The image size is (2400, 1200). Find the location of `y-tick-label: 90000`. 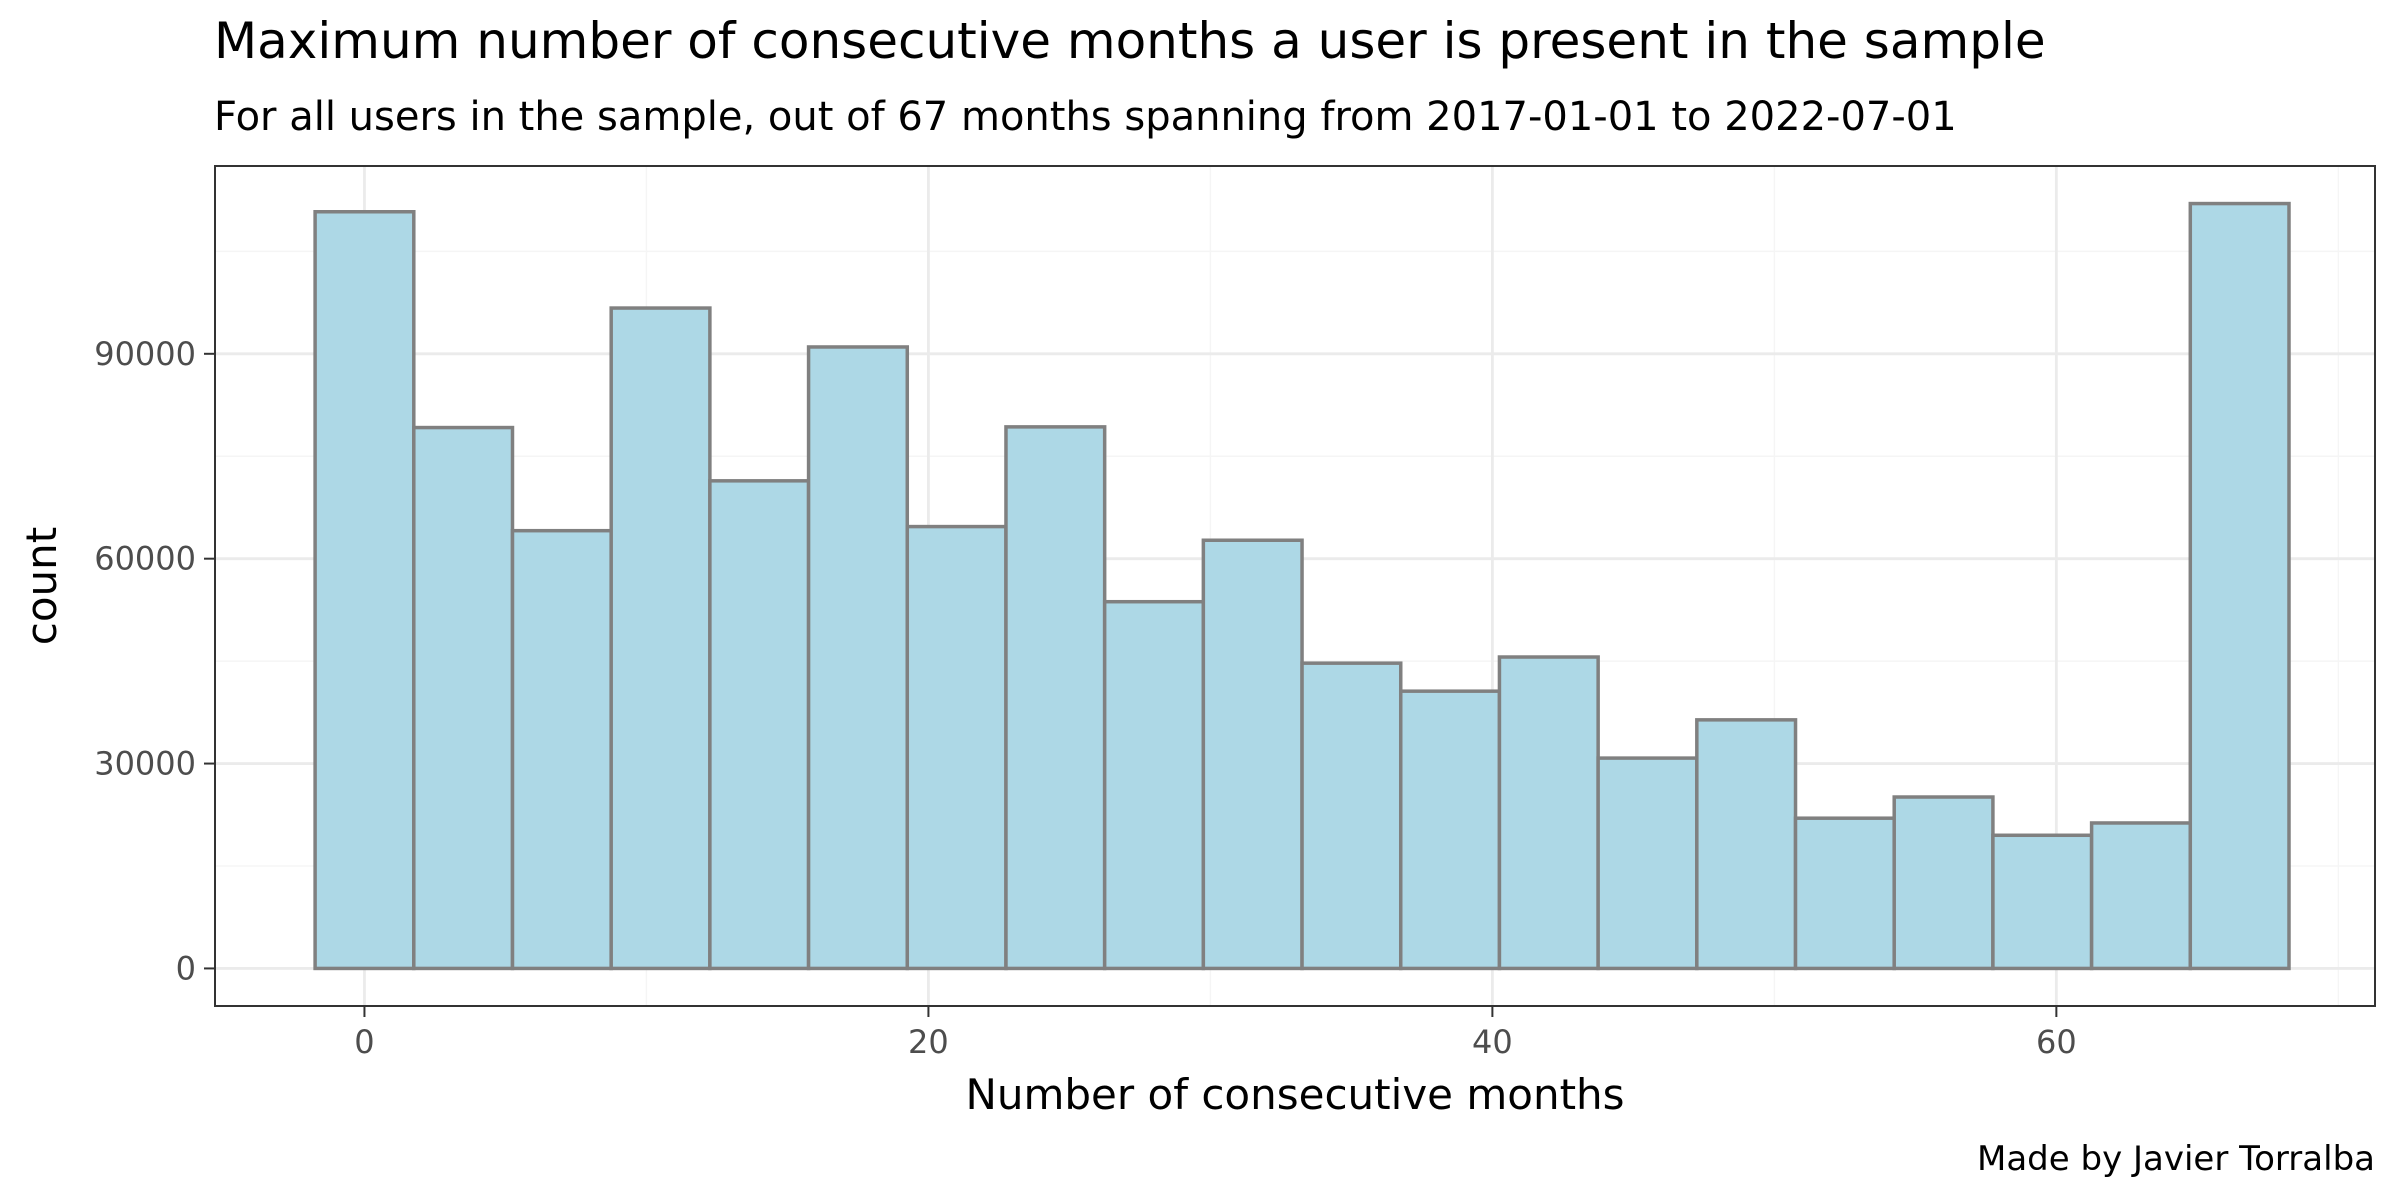

y-tick-label: 90000 is located at coordinates (145, 354).